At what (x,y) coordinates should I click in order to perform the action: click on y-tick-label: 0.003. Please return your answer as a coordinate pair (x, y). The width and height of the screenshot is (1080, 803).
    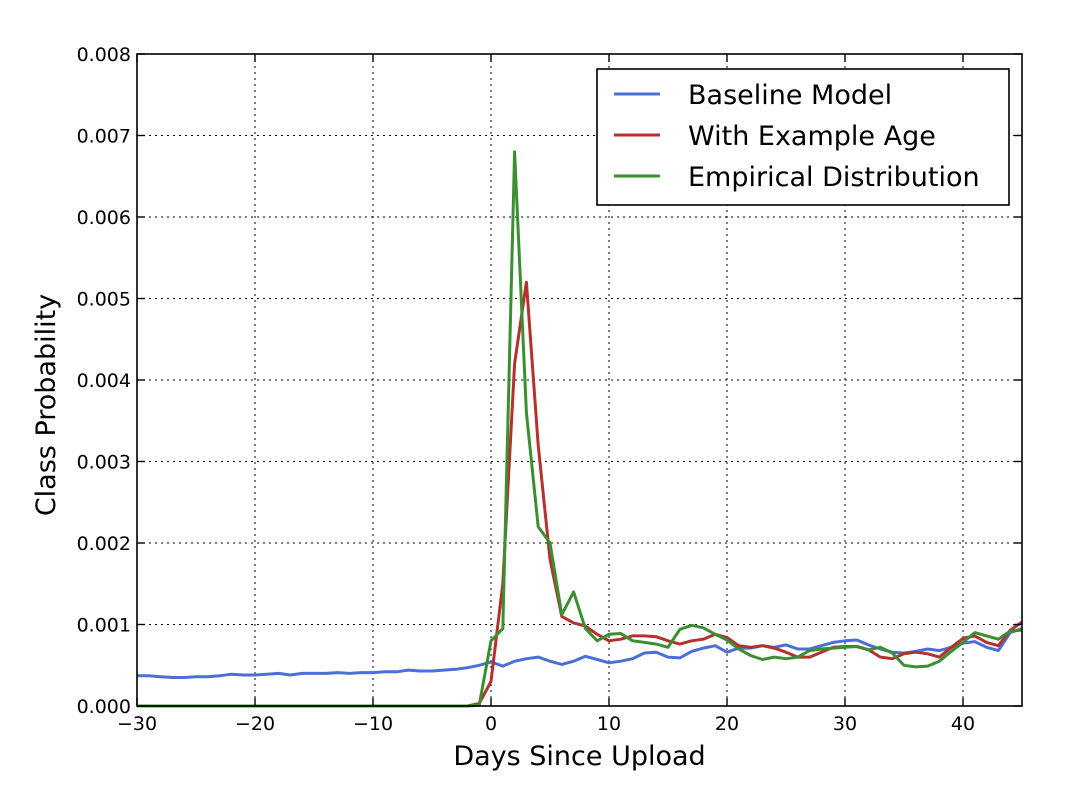
    Looking at the image, I should click on (104, 463).